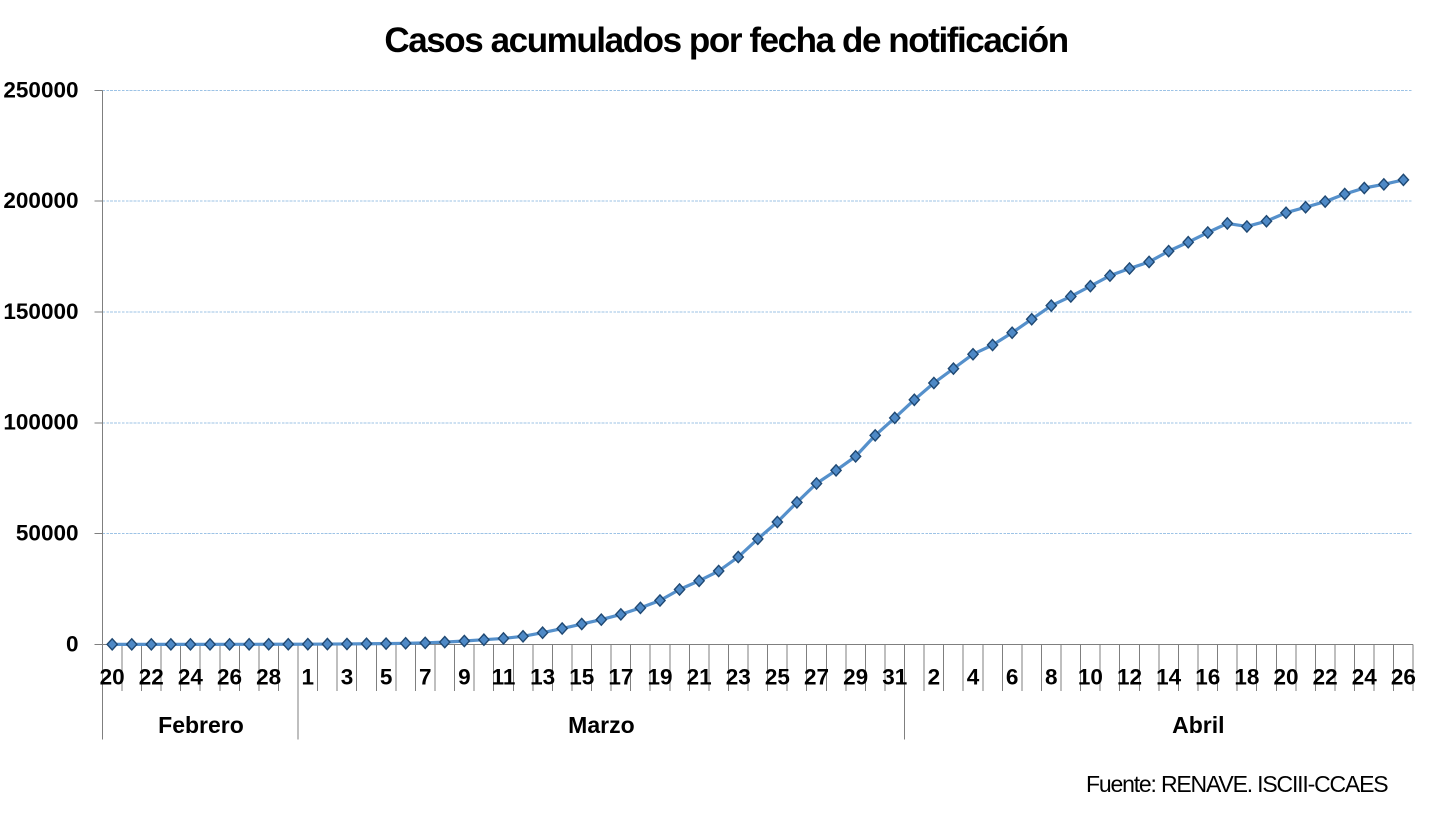  What do you see at coordinates (1237, 784) in the screenshot?
I see `svg-text: Fuente: RENAVE. ISCIII-CCAES` at bounding box center [1237, 784].